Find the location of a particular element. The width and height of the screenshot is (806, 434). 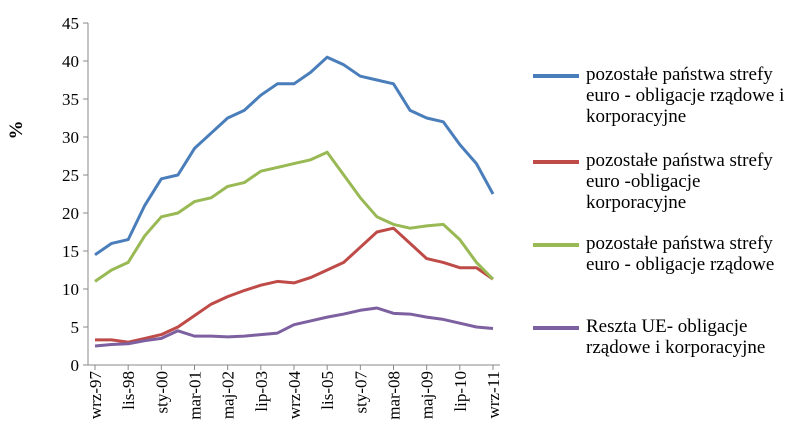

y-tick-label: 25 is located at coordinates (70, 175).